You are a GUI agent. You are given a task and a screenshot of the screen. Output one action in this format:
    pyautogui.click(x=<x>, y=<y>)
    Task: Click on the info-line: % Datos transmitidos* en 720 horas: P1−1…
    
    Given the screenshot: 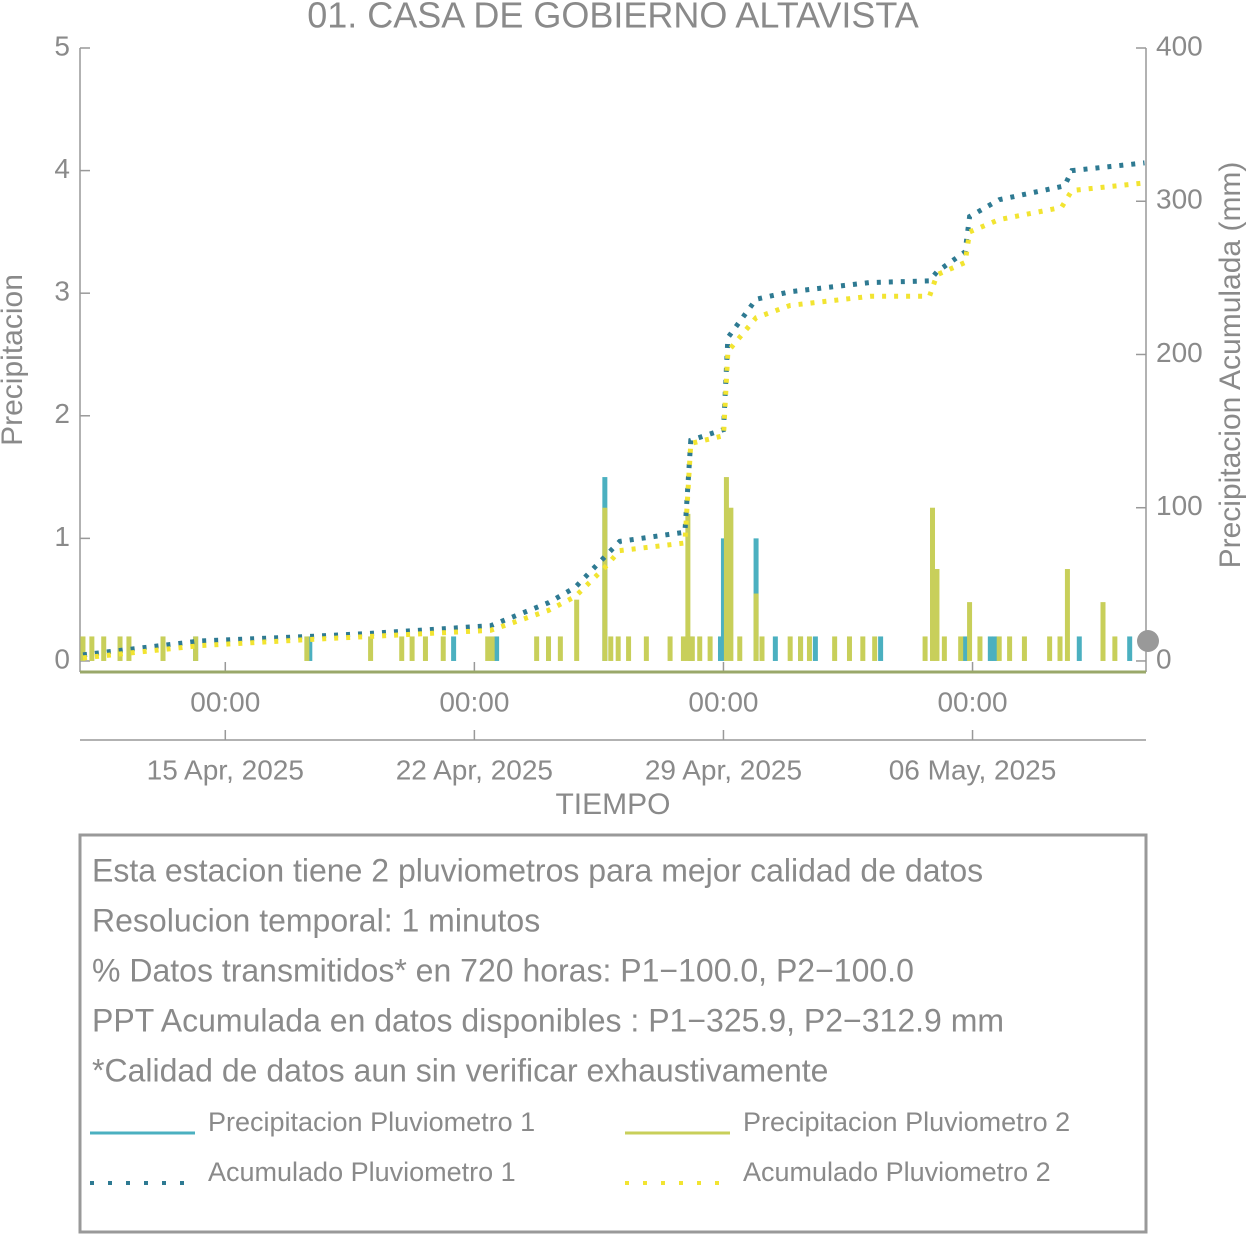 What is the action you would take?
    pyautogui.click(x=503, y=970)
    